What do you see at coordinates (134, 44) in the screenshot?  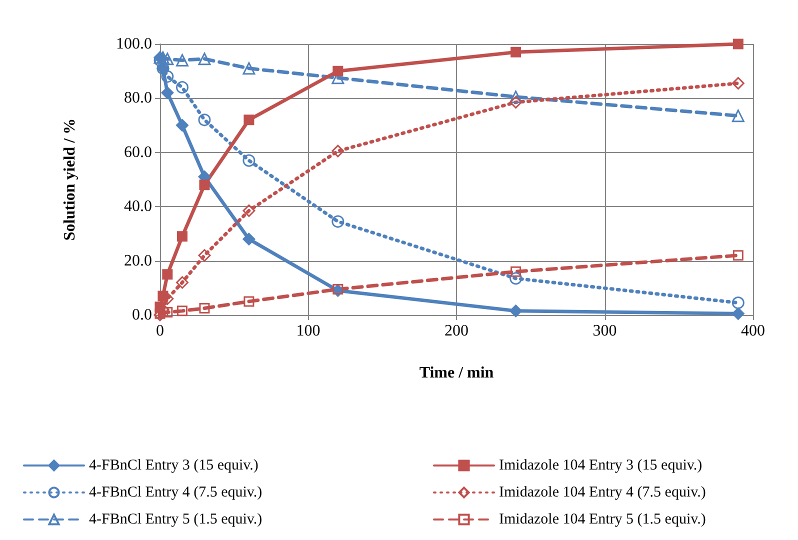 I see `y-tick-label: 100.0` at bounding box center [134, 44].